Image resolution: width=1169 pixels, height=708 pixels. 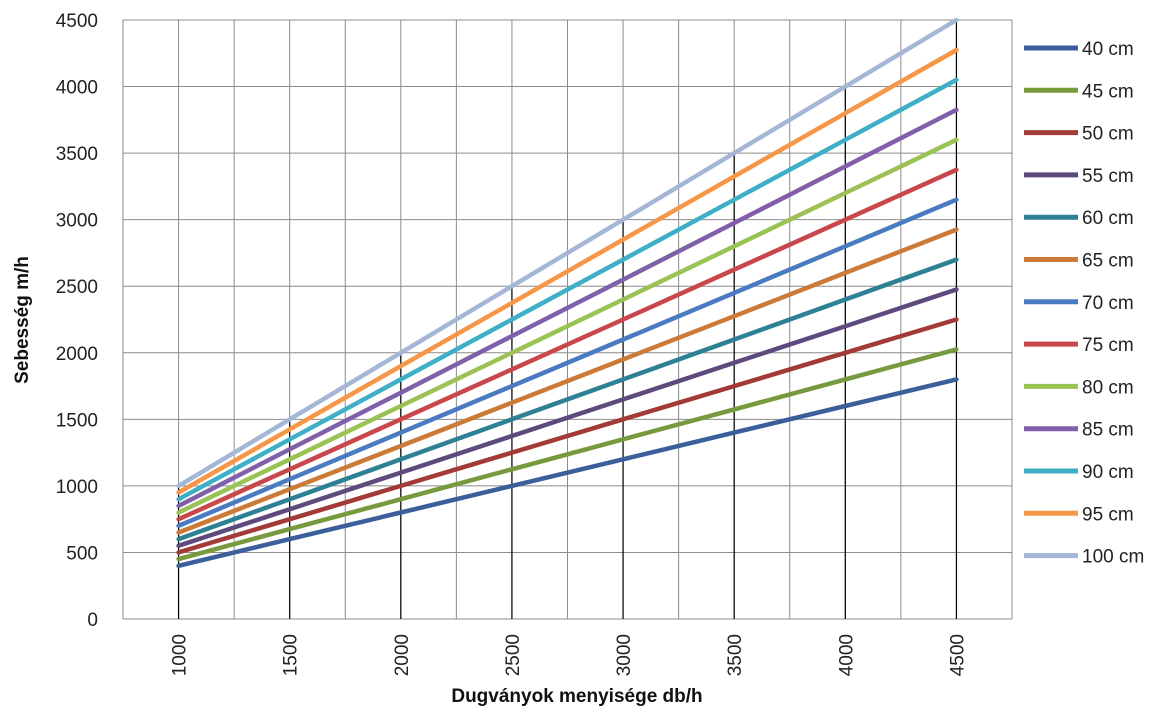 I want to click on x-tick-label: 2000, so click(x=402, y=655).